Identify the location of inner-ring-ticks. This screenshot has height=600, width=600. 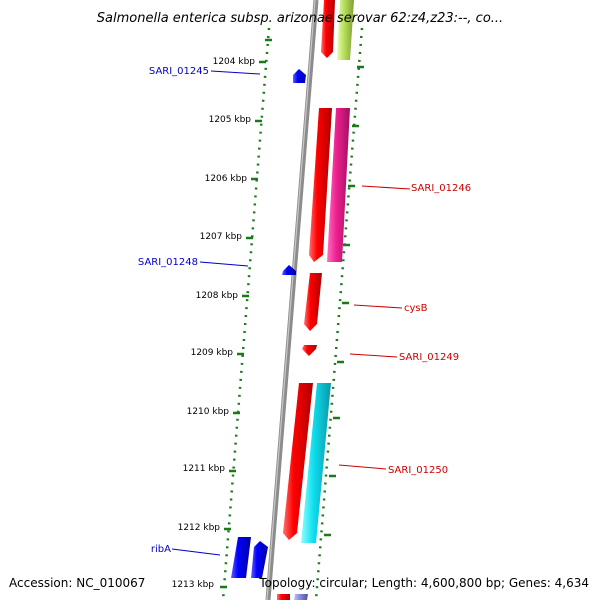
(246, 313).